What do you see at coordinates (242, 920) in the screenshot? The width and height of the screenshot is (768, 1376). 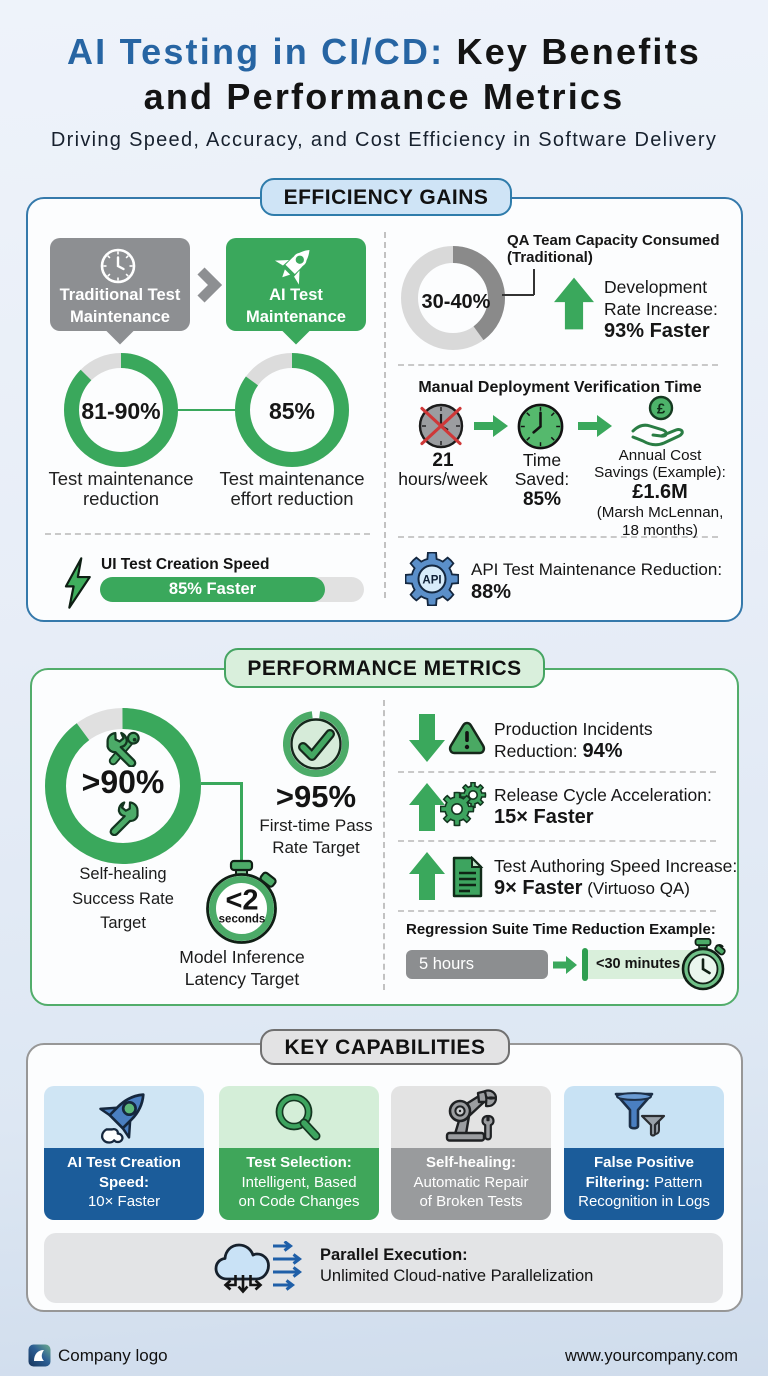 I see `svg-text: seconds` at bounding box center [242, 920].